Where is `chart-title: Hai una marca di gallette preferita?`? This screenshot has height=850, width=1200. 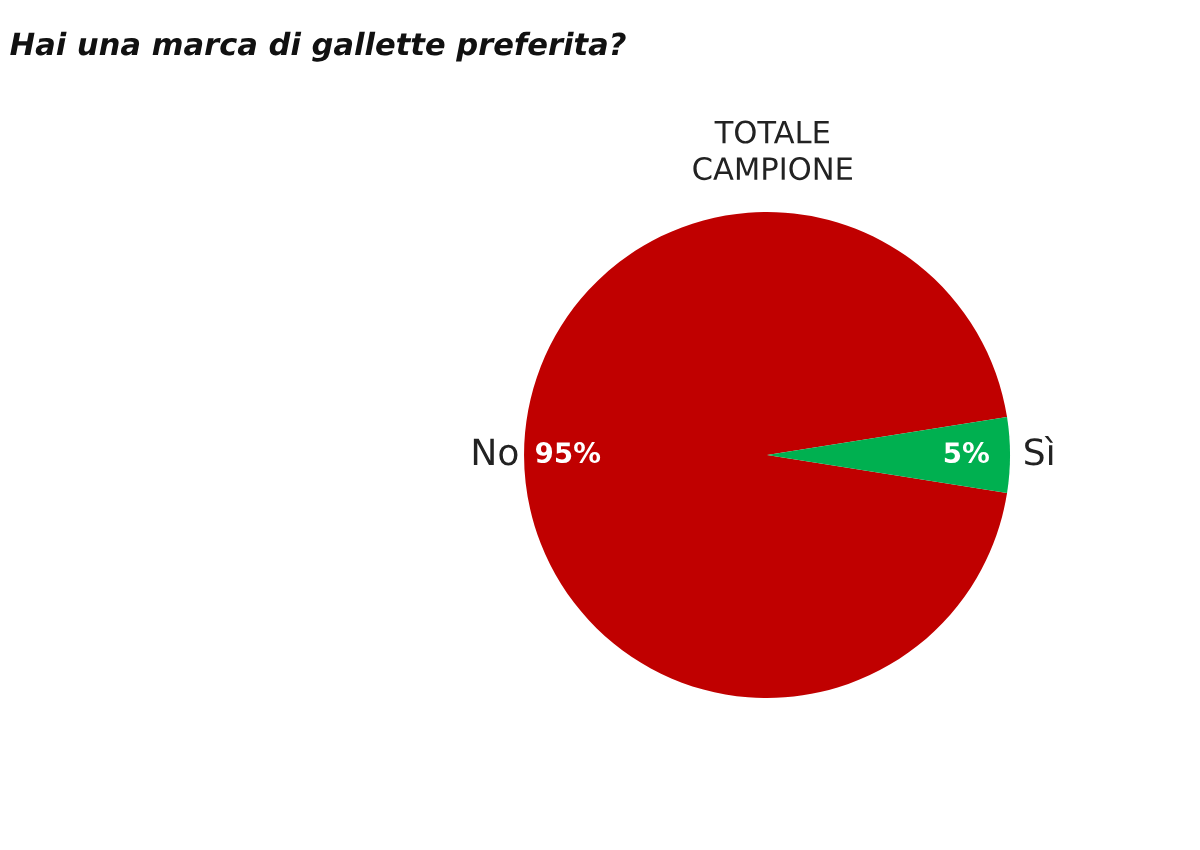
chart-title: Hai una marca di gallette preferita? is located at coordinates (318, 46).